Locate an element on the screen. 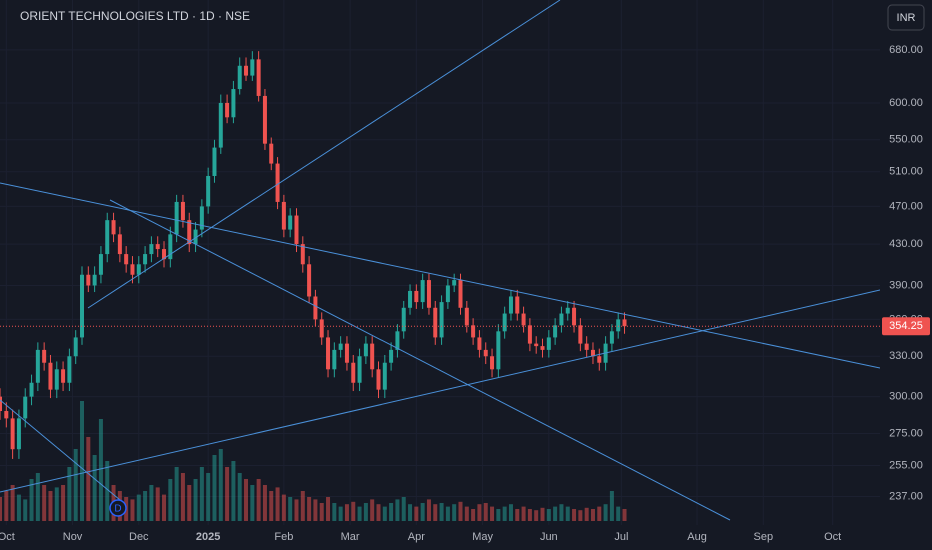  y-tick-label: 550.00 is located at coordinates (906, 140).